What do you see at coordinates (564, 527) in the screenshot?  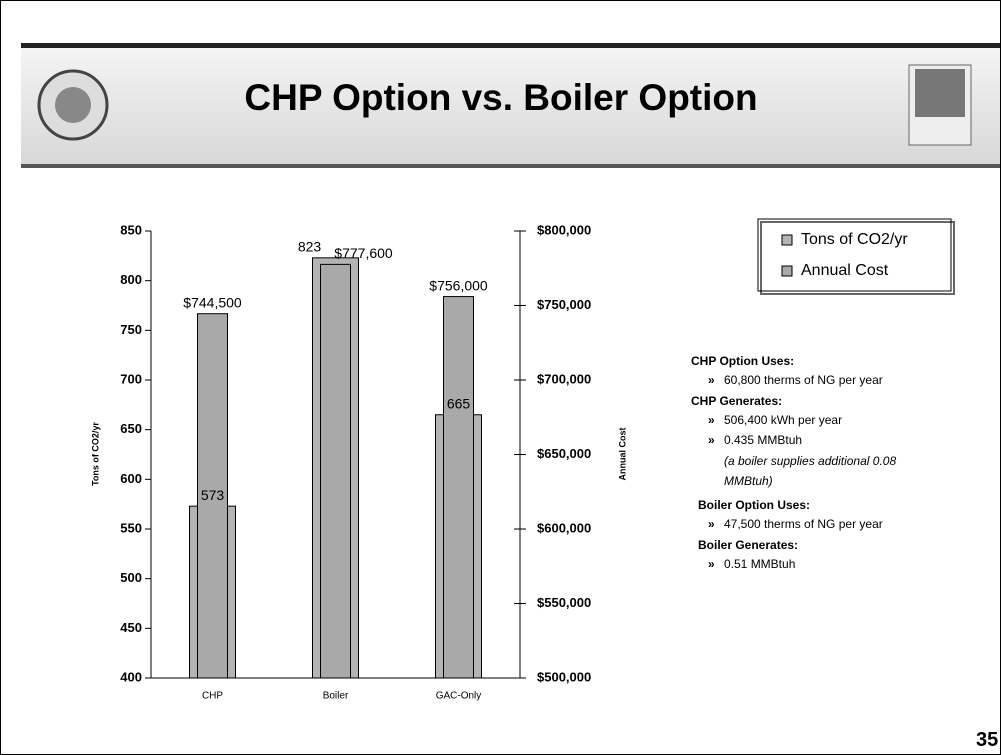 I see `y2-tick-label: $600,000` at bounding box center [564, 527].